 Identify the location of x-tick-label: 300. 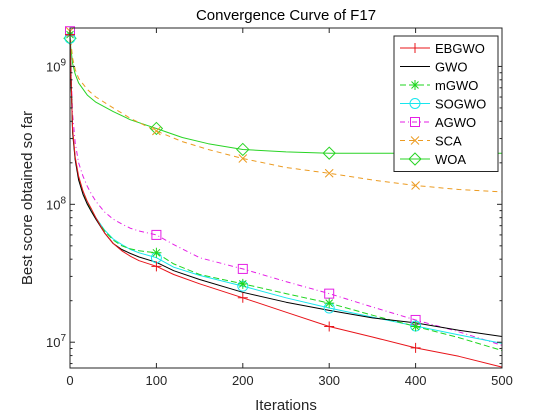
(329, 380).